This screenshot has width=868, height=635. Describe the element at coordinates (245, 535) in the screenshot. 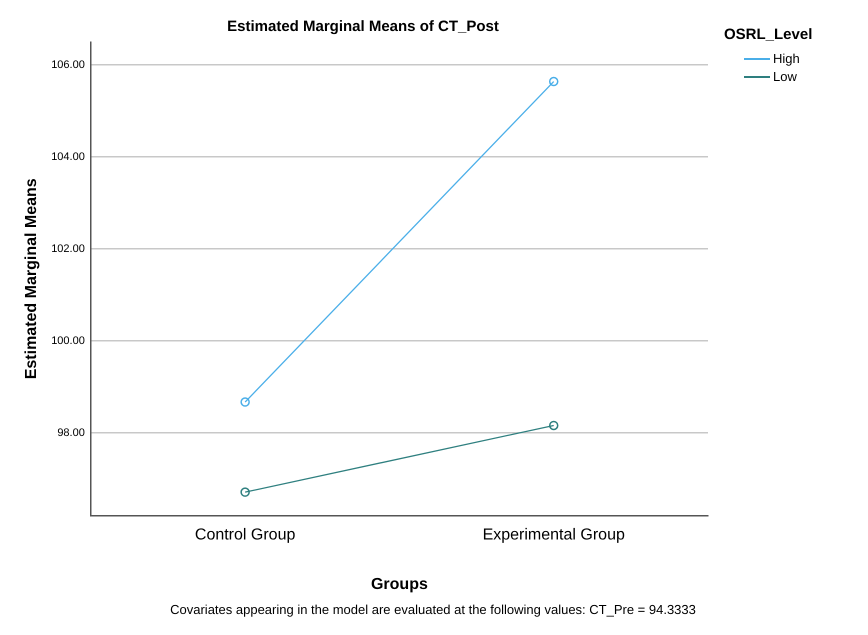

I see `x-tick-label: Control Group` at that location.